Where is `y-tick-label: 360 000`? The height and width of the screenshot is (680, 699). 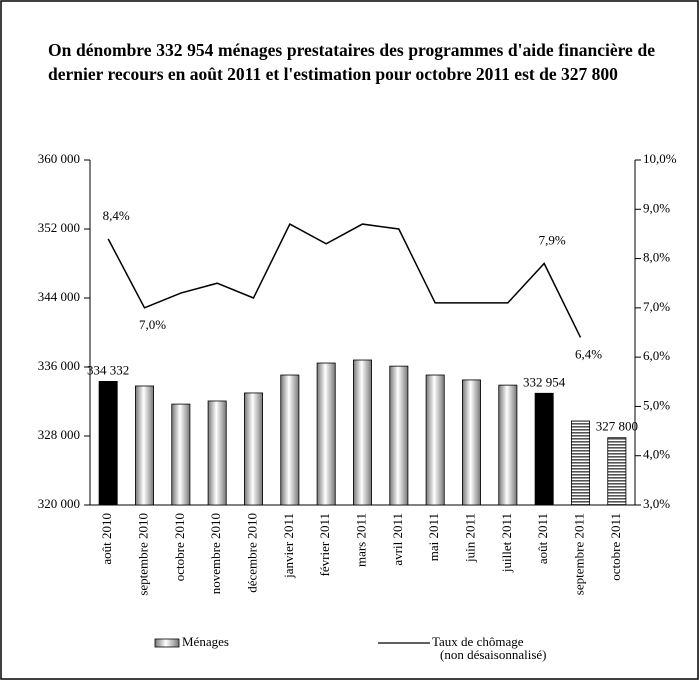 y-tick-label: 360 000 is located at coordinates (59, 158).